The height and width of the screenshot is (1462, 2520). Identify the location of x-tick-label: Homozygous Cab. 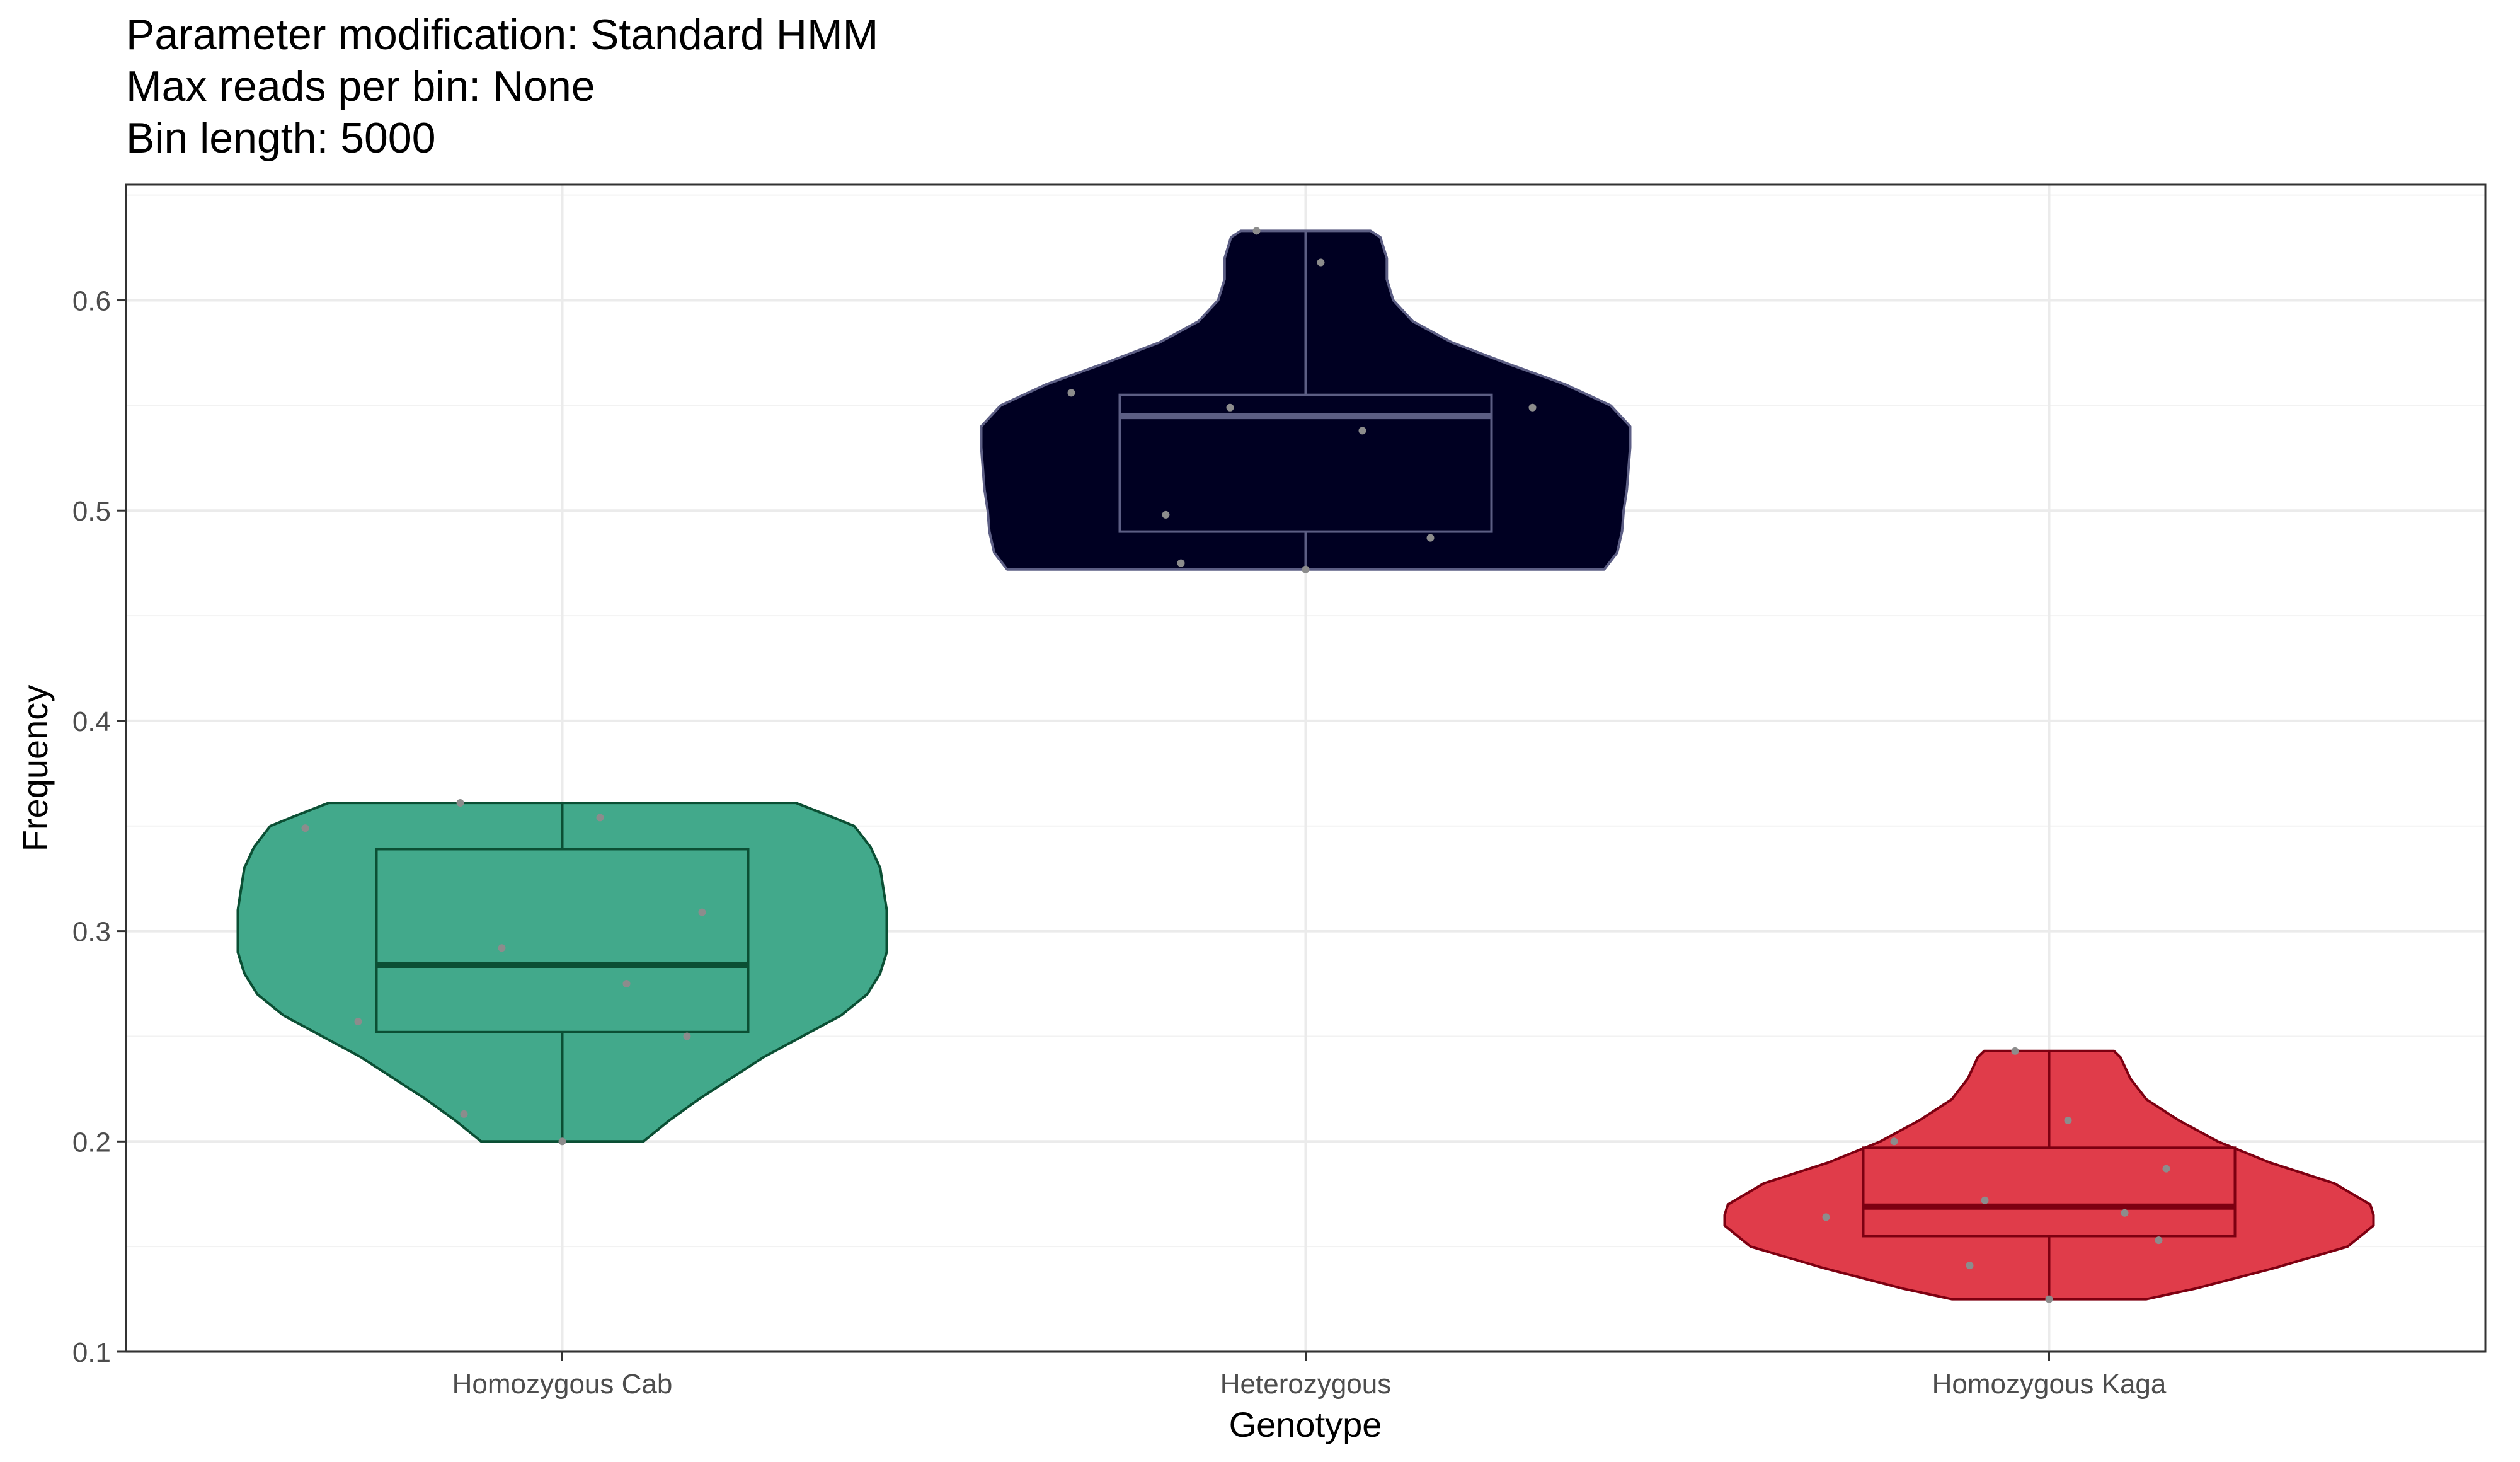
(562, 1384).